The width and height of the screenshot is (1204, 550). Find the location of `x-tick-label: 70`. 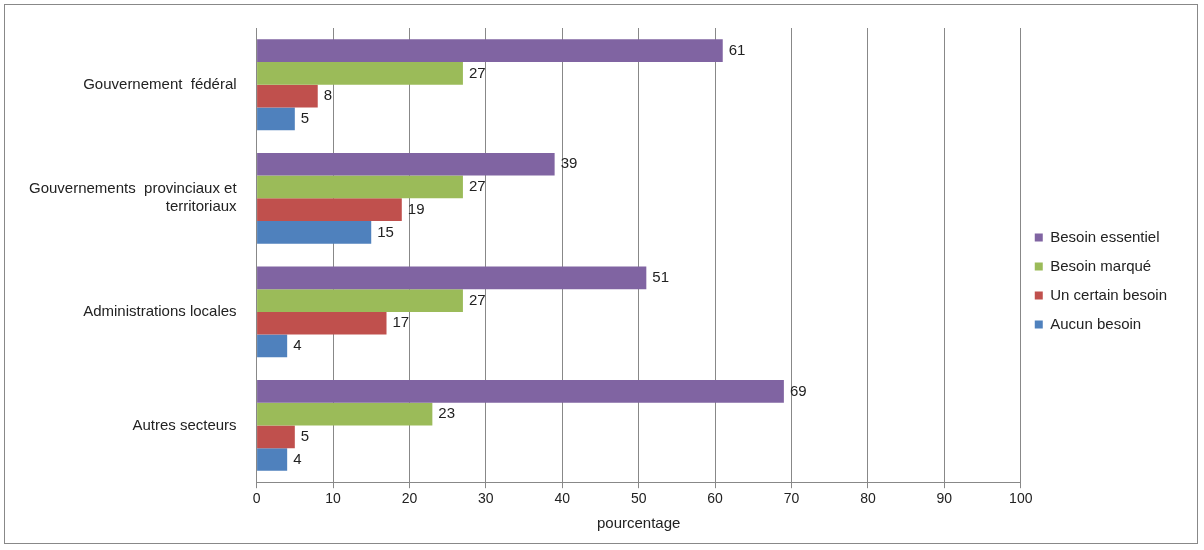

x-tick-label: 70 is located at coordinates (791, 498).